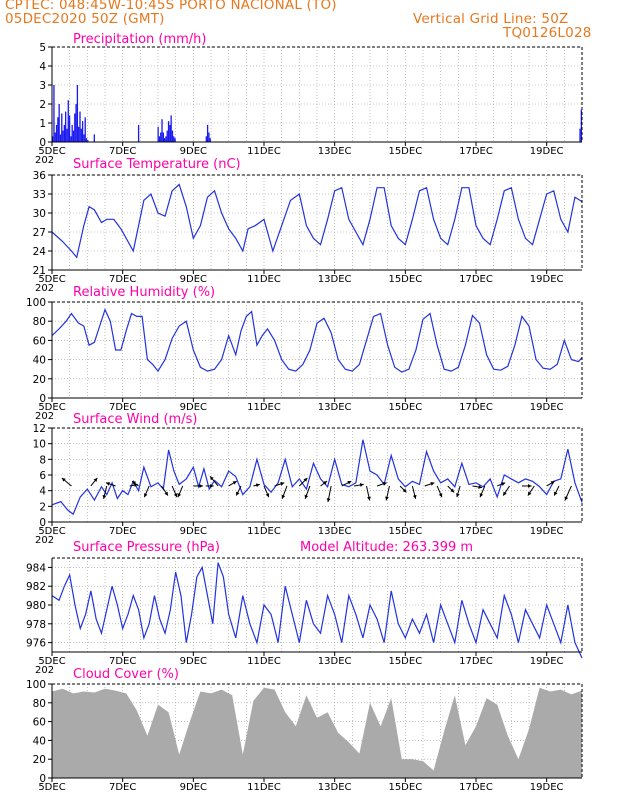 This screenshot has width=618, height=800. Describe the element at coordinates (42, 124) in the screenshot. I see `y-tick-label: 1` at that location.